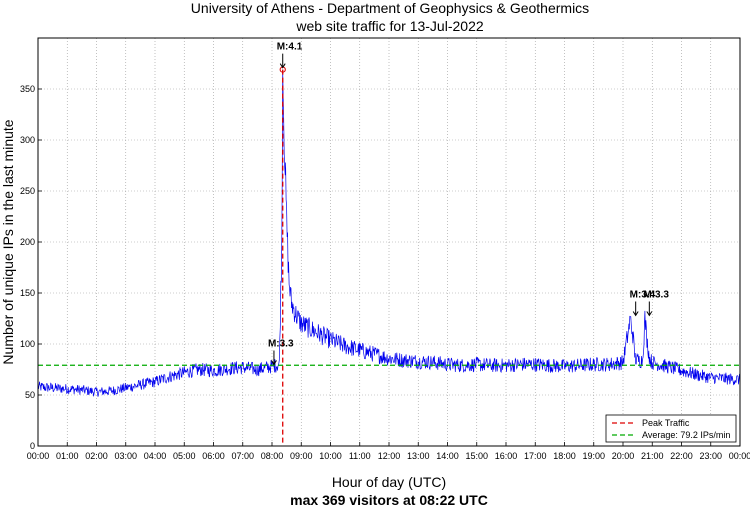  I want to click on chart-title-line-2: web site traffic for 13-Jul-2022, so click(389, 26).